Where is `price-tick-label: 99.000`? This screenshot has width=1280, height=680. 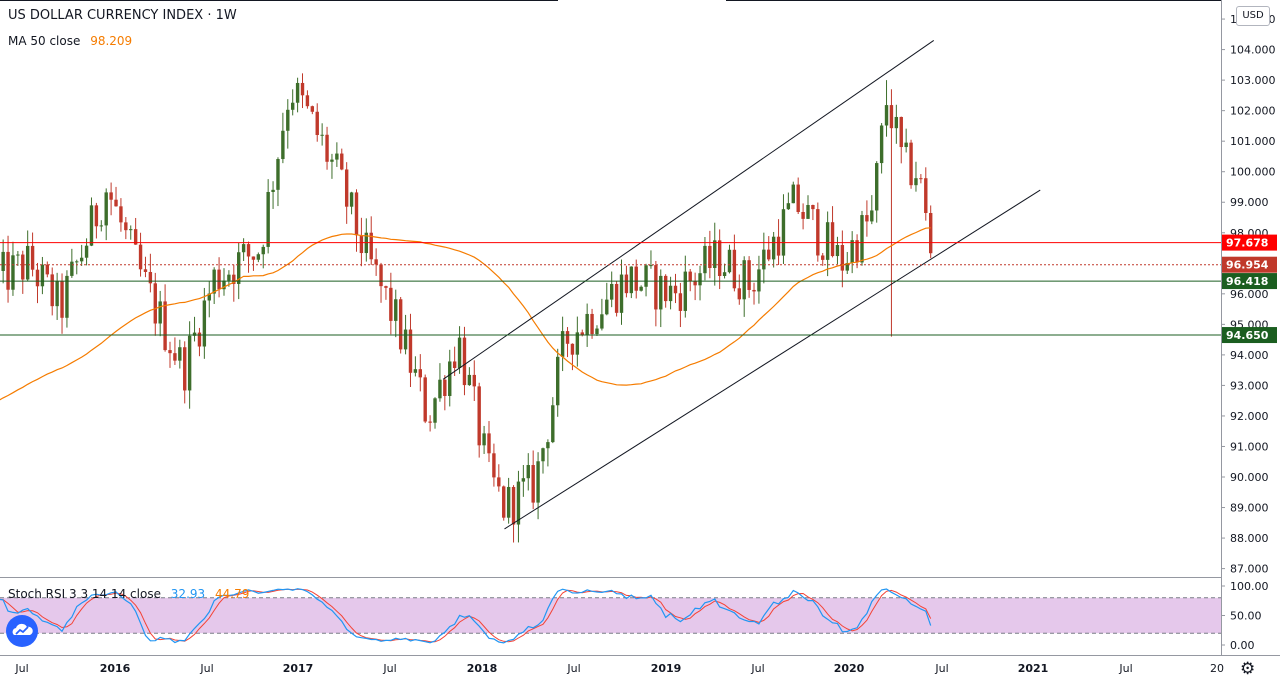 price-tick-label: 99.000 is located at coordinates (1249, 202).